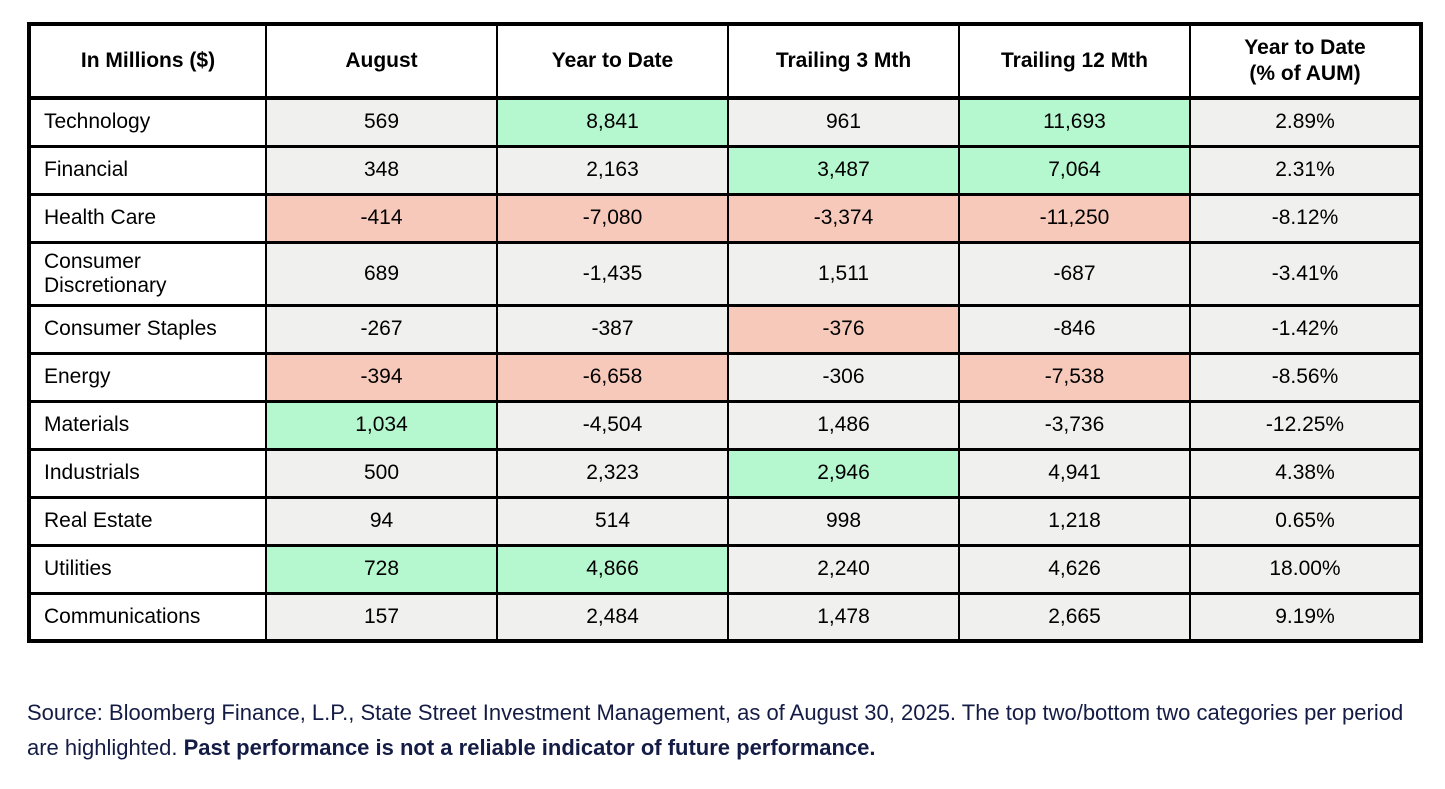 The image size is (1445, 789). What do you see at coordinates (100, 217) in the screenshot?
I see `row-label-text: Health Care` at bounding box center [100, 217].